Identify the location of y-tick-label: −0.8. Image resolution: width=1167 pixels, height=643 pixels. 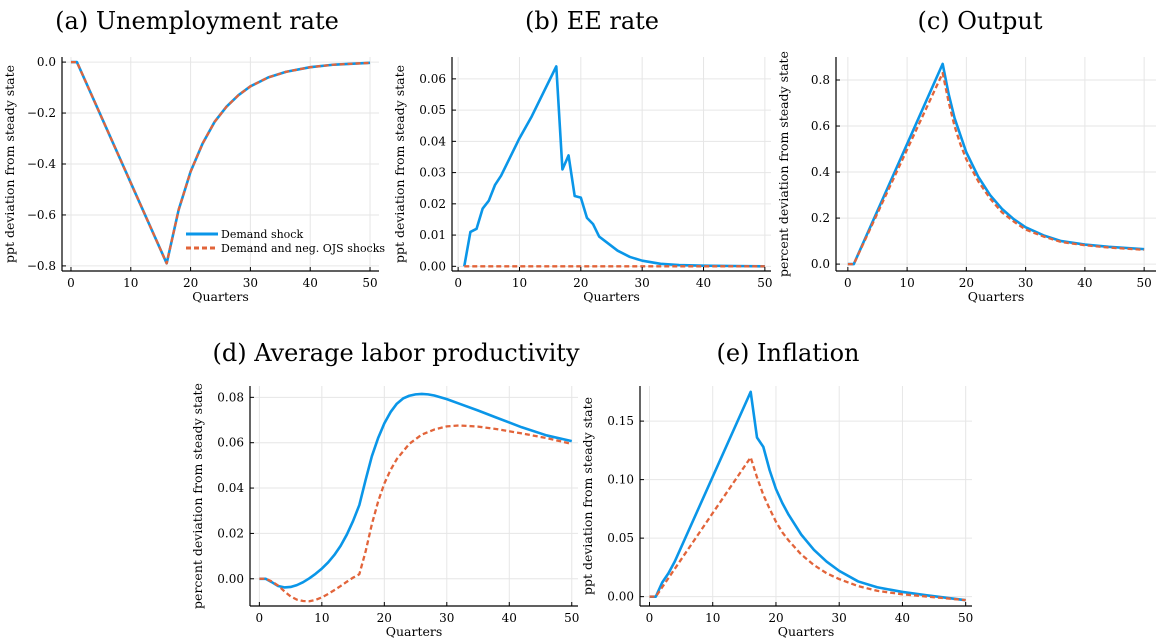
(41, 266).